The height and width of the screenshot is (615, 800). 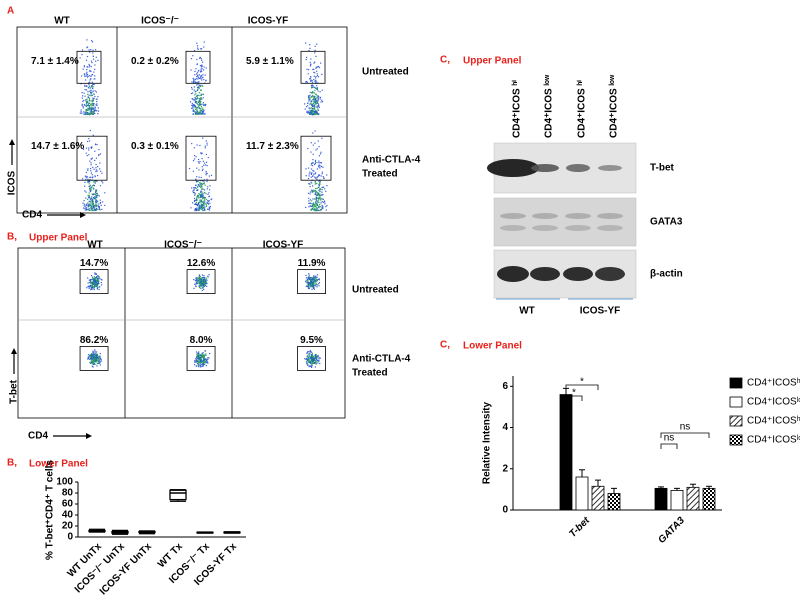 What do you see at coordinates (527, 311) in the screenshot?
I see `group-label: WT` at bounding box center [527, 311].